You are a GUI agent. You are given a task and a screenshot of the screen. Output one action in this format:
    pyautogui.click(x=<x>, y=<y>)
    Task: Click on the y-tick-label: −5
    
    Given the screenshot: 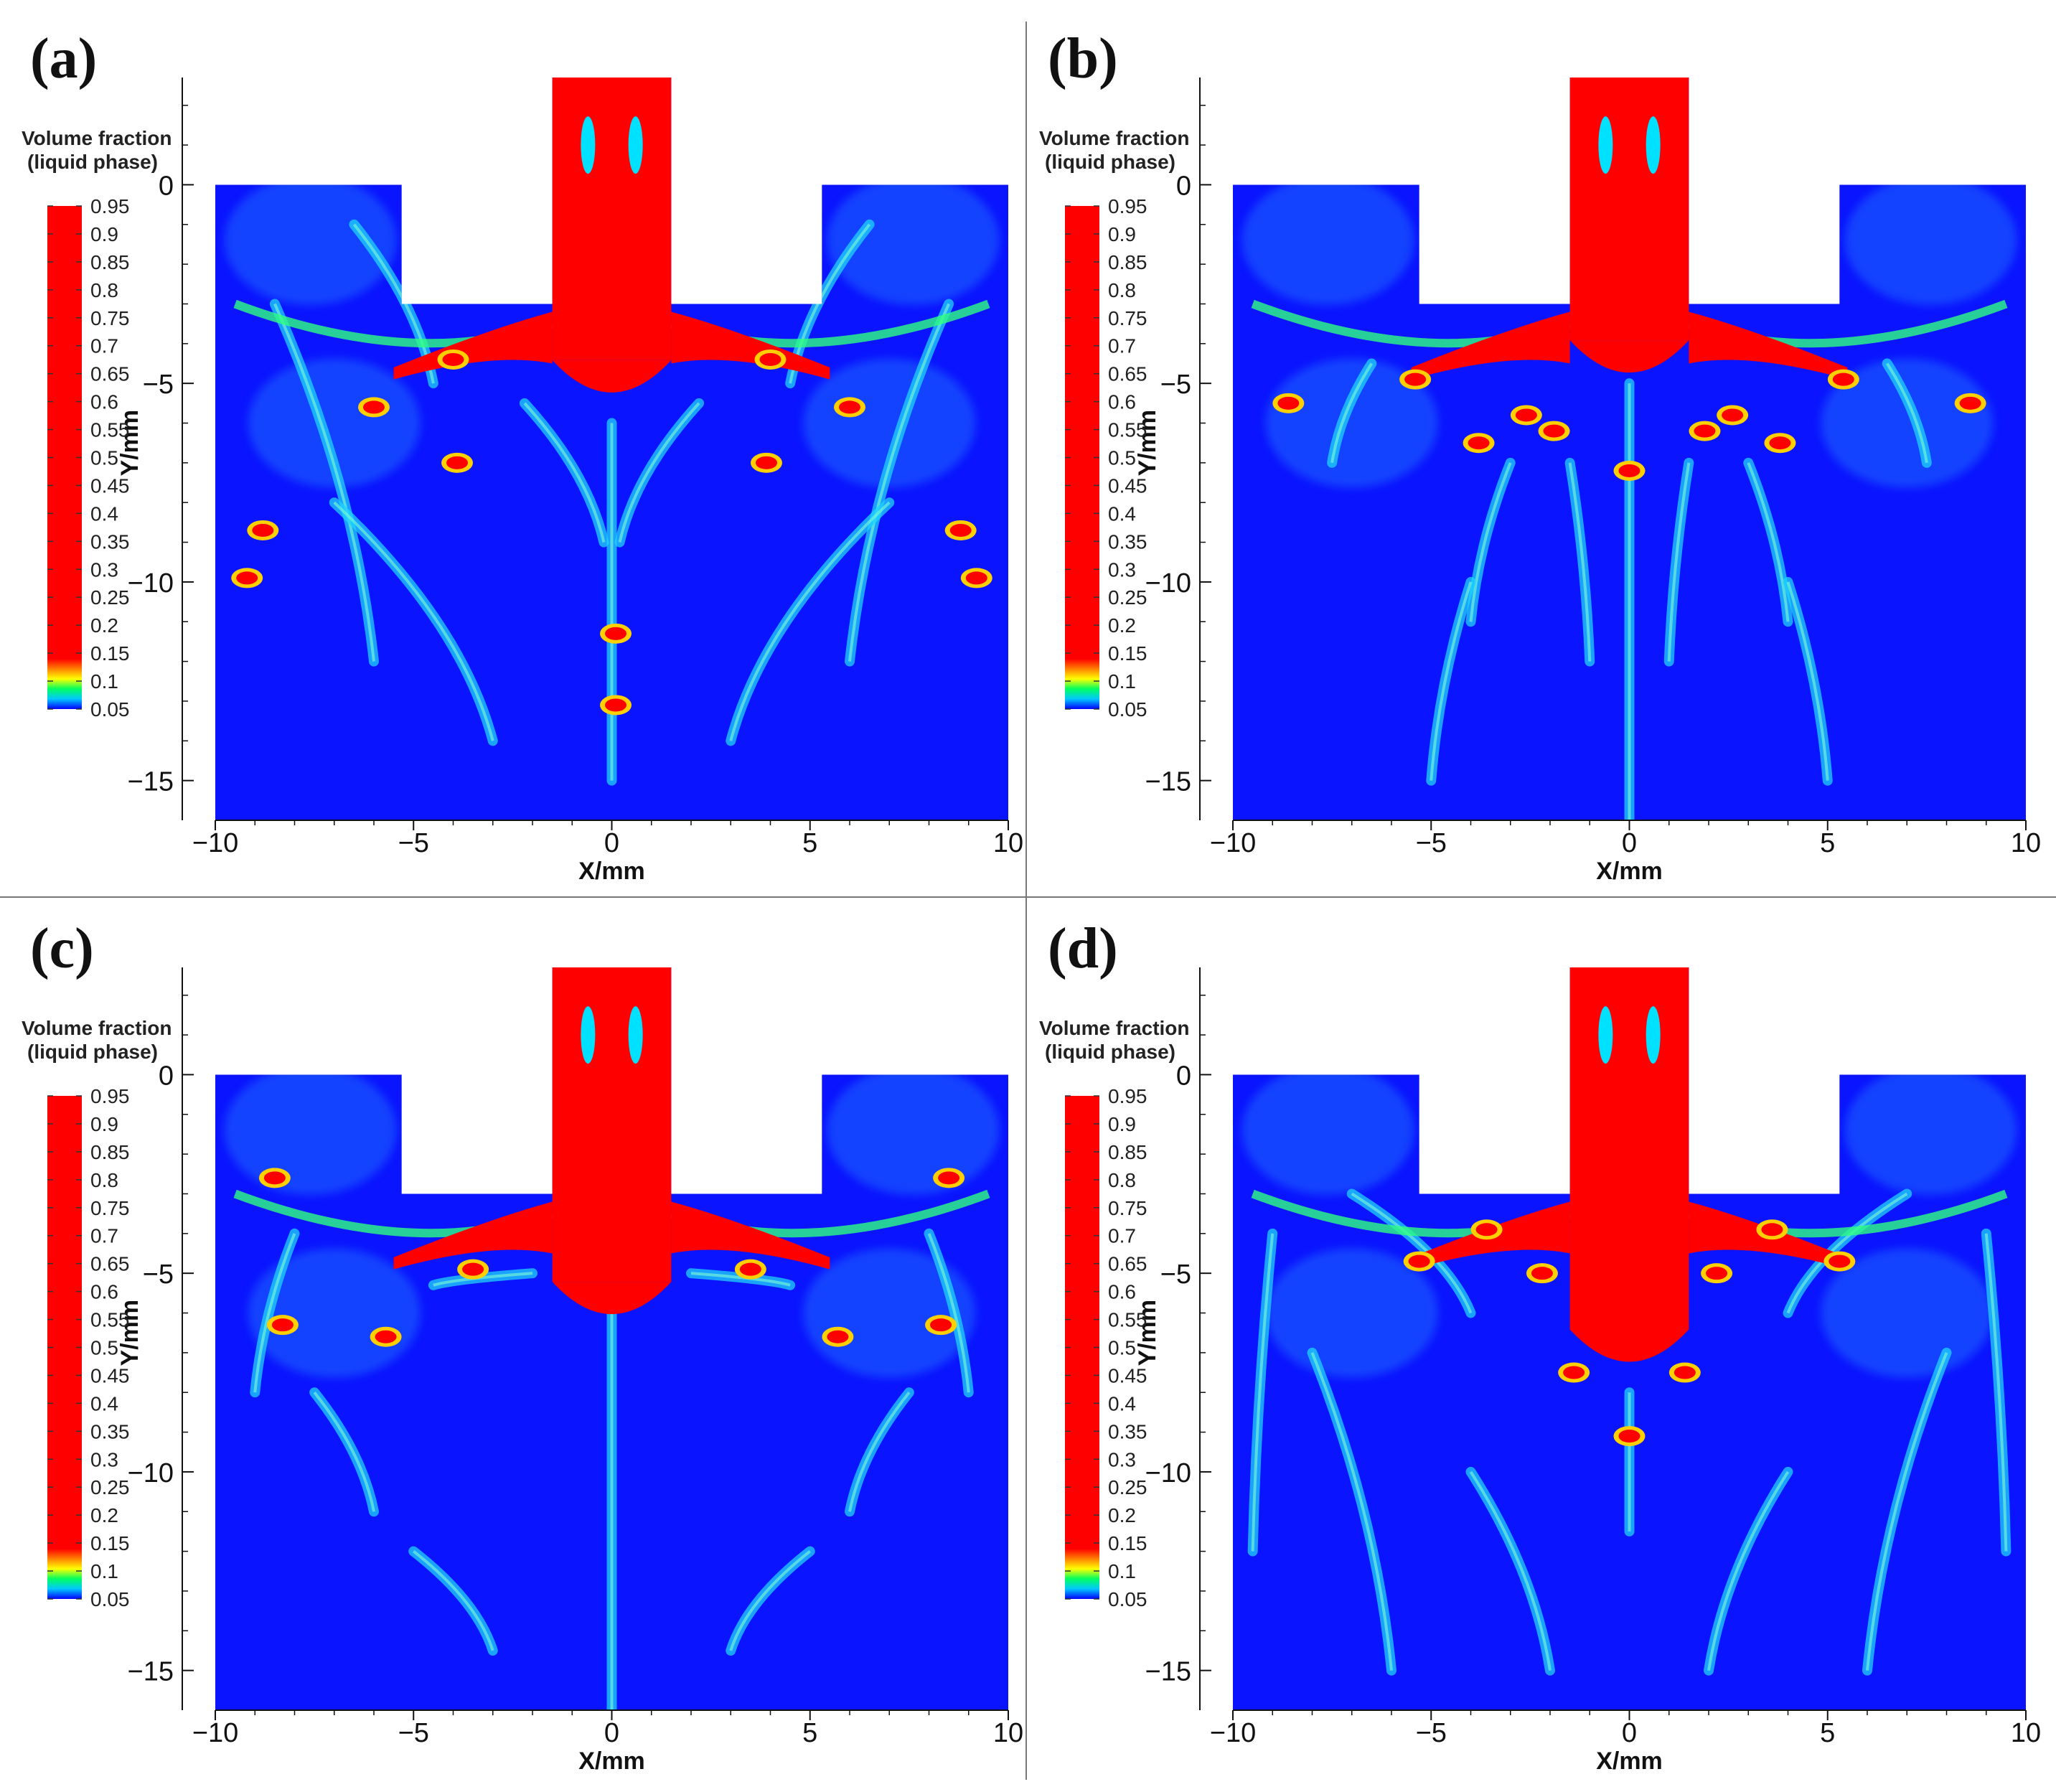 What is the action you would take?
    pyautogui.click(x=158, y=1274)
    